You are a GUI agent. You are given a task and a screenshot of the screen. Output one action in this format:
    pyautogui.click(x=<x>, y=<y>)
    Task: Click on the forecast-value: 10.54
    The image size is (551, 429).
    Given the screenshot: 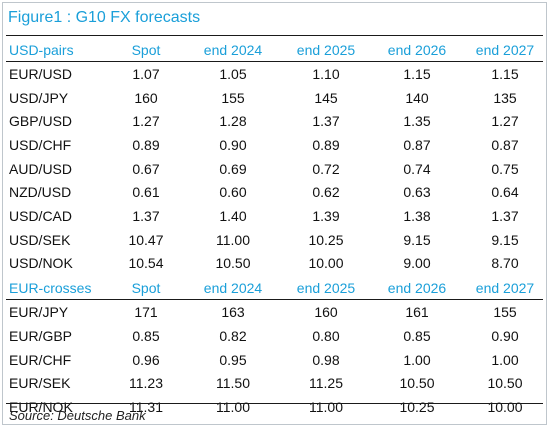 What is the action you would take?
    pyautogui.click(x=146, y=263)
    